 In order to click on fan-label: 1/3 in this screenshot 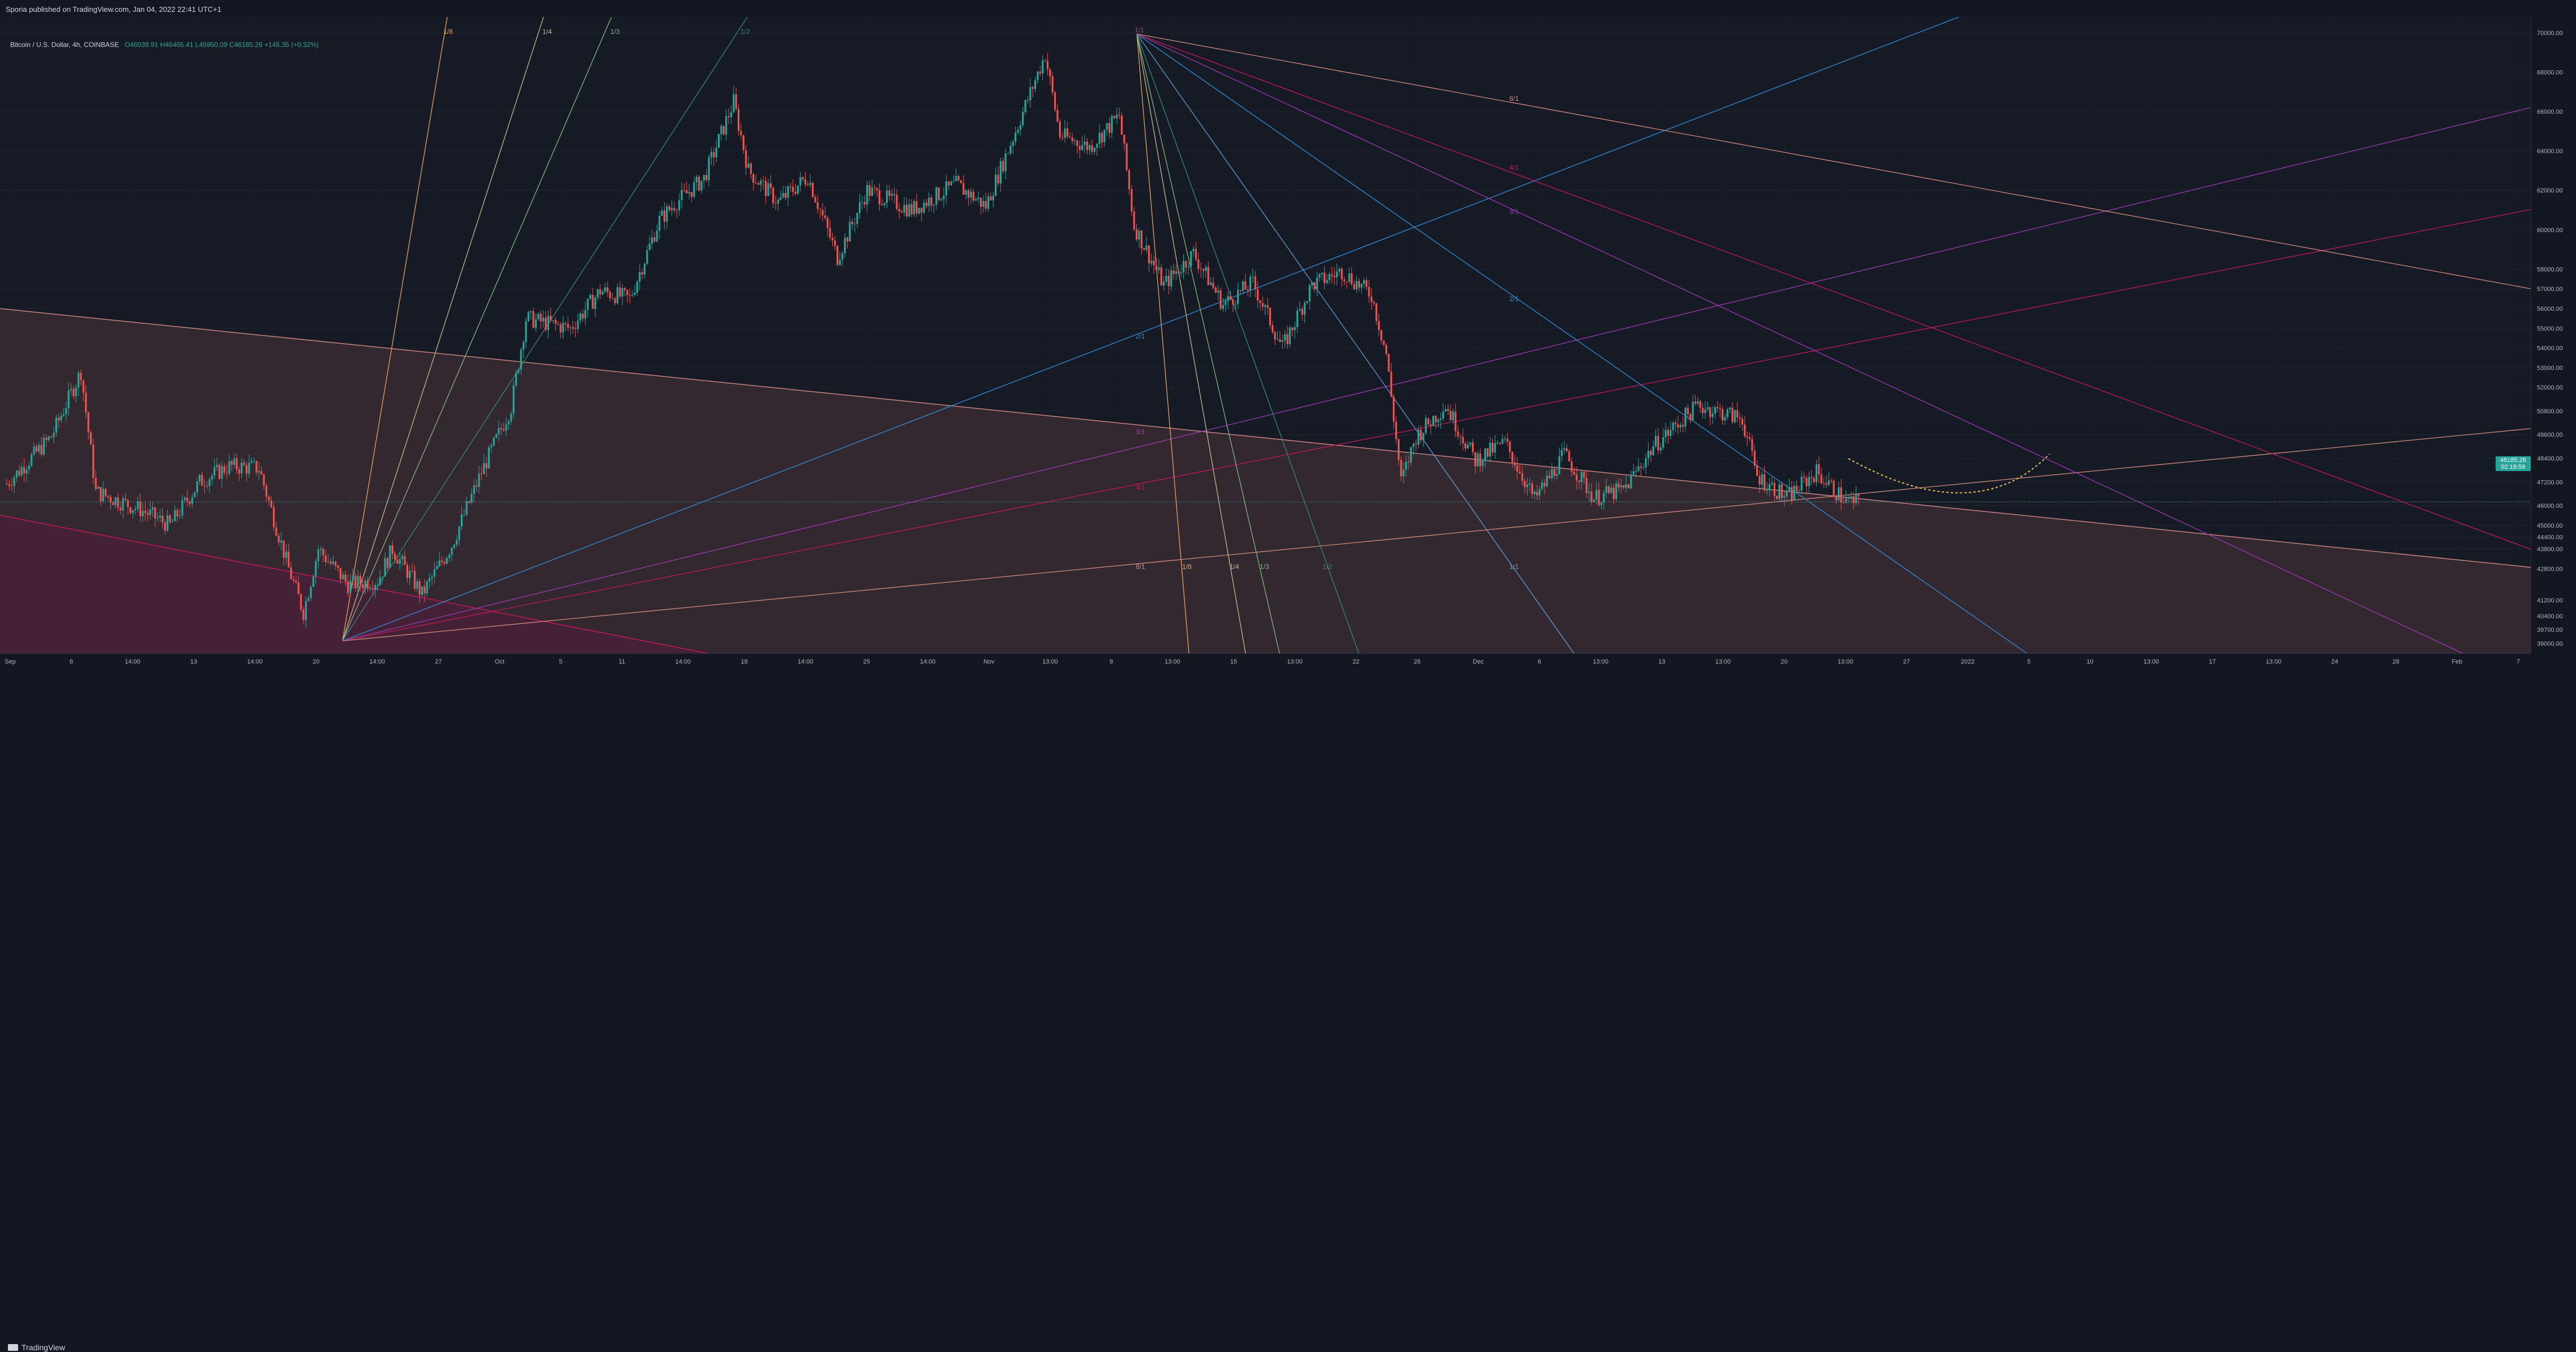, I will do `click(1264, 567)`.